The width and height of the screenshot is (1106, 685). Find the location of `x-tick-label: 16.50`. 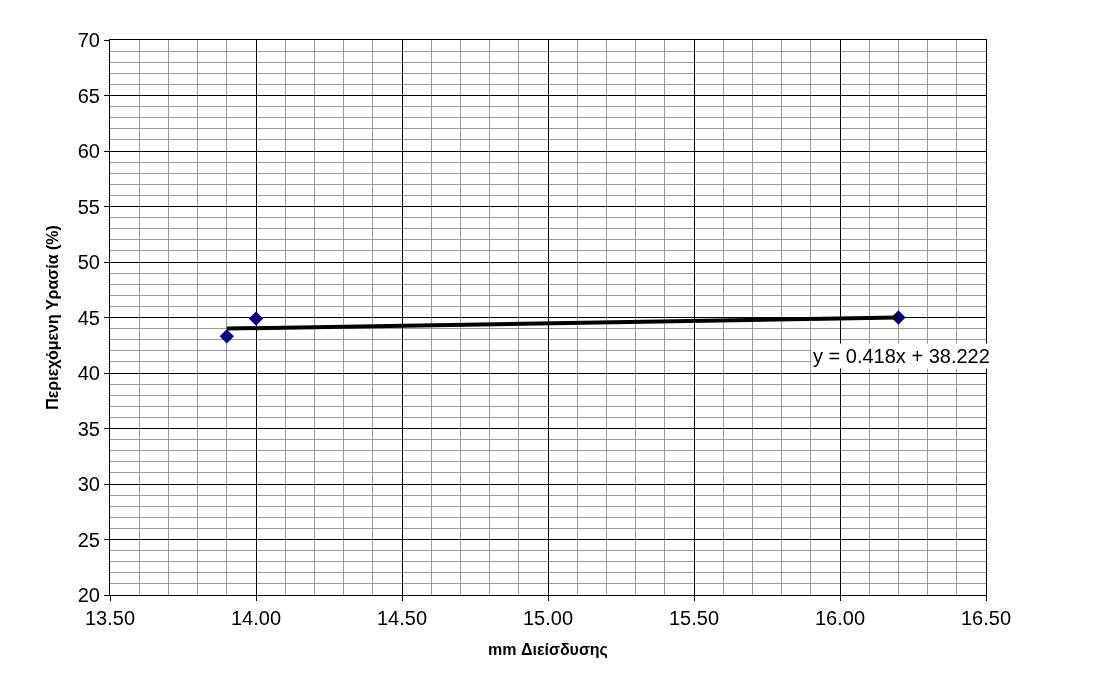

x-tick-label: 16.50 is located at coordinates (986, 618).